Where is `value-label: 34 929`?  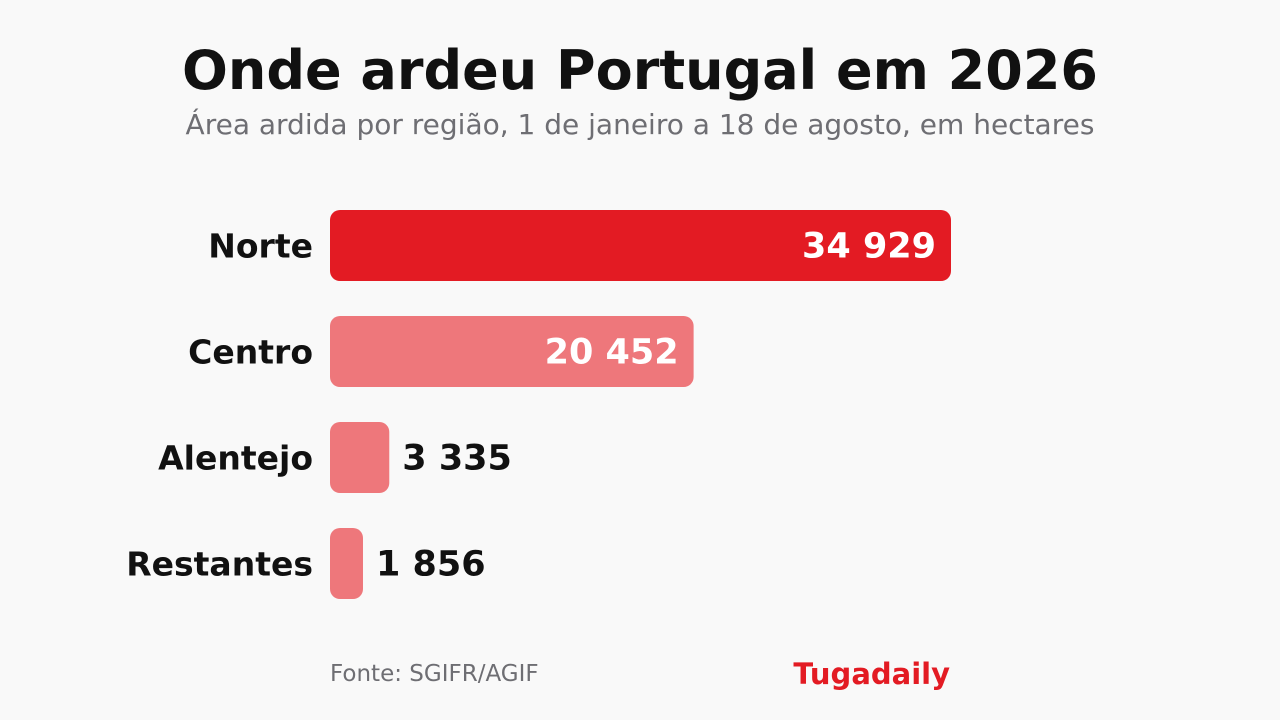 value-label: 34 929 is located at coordinates (869, 247).